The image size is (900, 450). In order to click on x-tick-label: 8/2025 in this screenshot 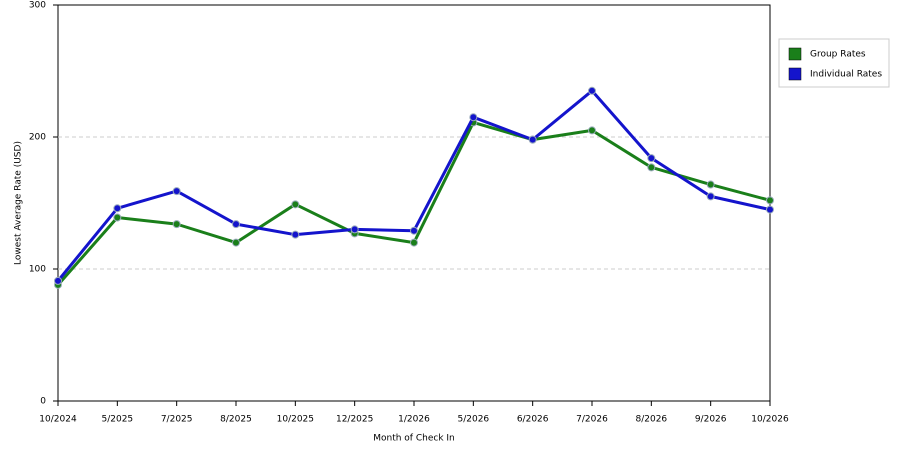, I will do `click(236, 420)`.